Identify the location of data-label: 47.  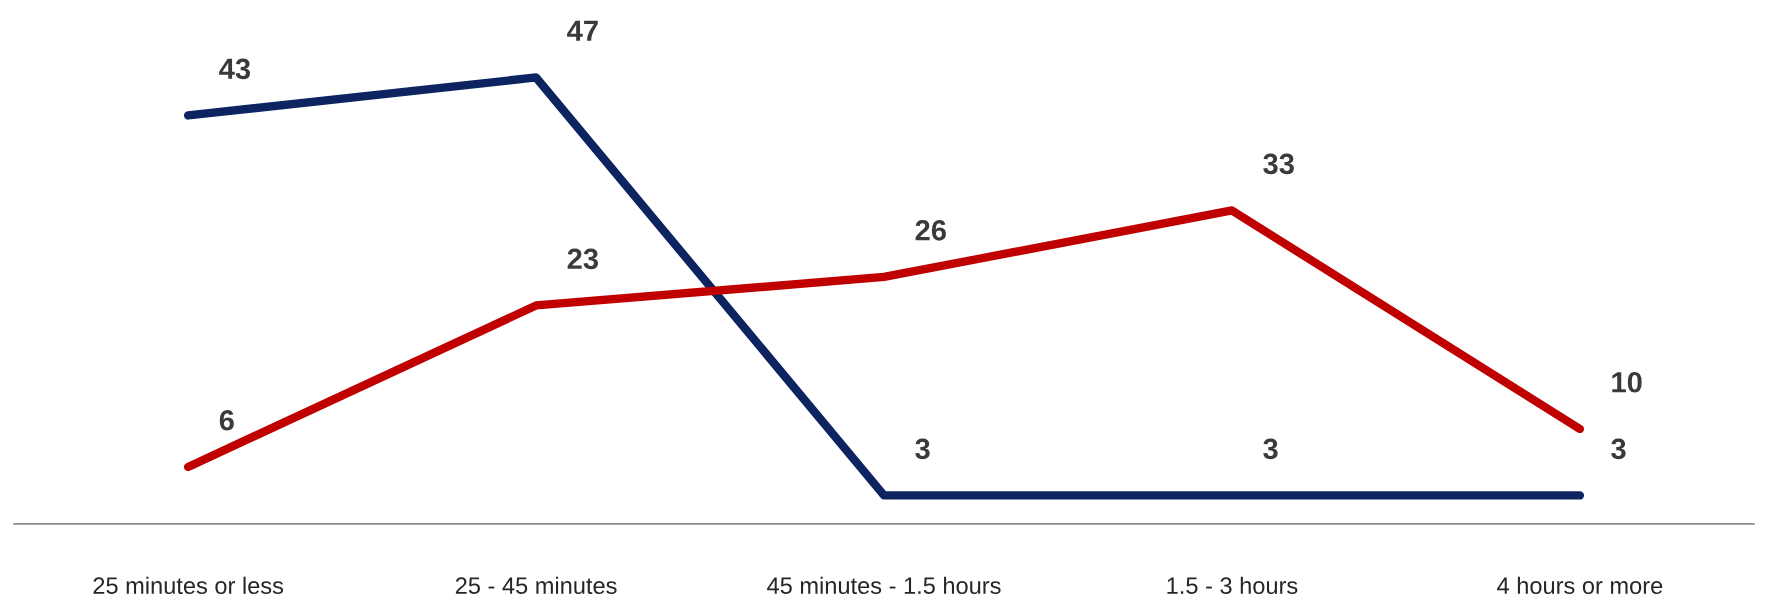
(582, 30).